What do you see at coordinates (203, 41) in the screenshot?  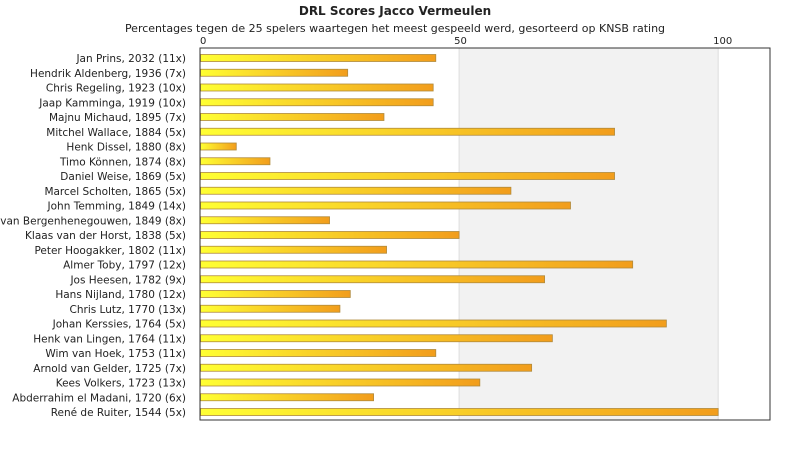 I see `x-tick-label: 0` at bounding box center [203, 41].